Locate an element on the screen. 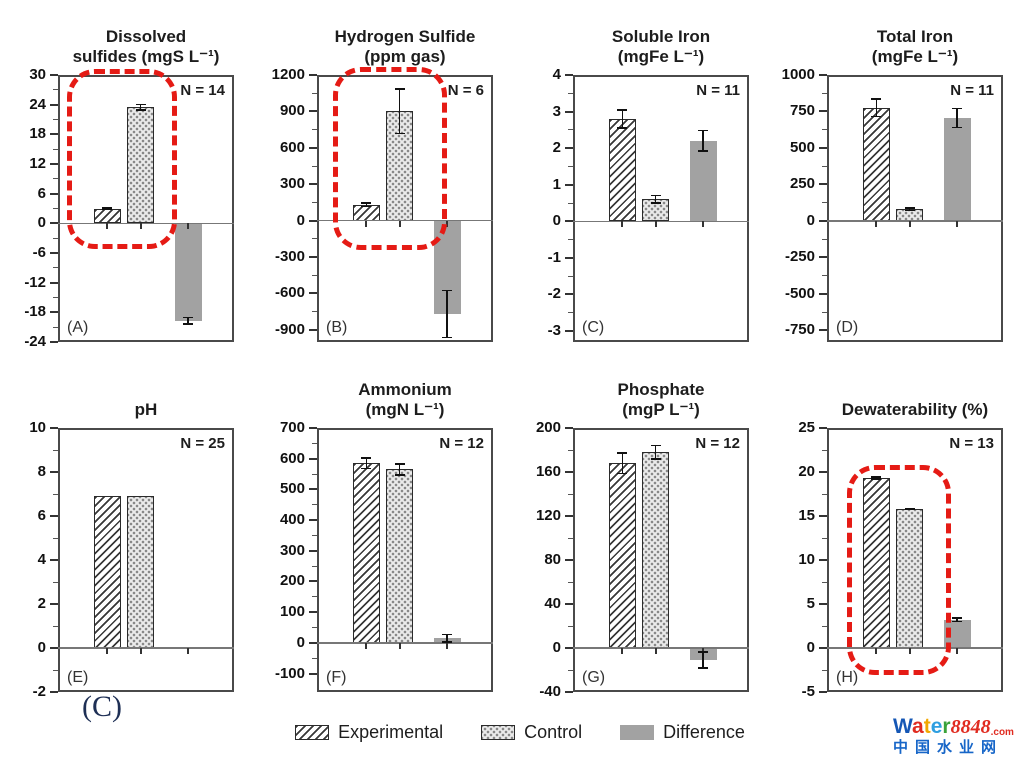  panel-letter-label: (G) is located at coordinates (594, 677).